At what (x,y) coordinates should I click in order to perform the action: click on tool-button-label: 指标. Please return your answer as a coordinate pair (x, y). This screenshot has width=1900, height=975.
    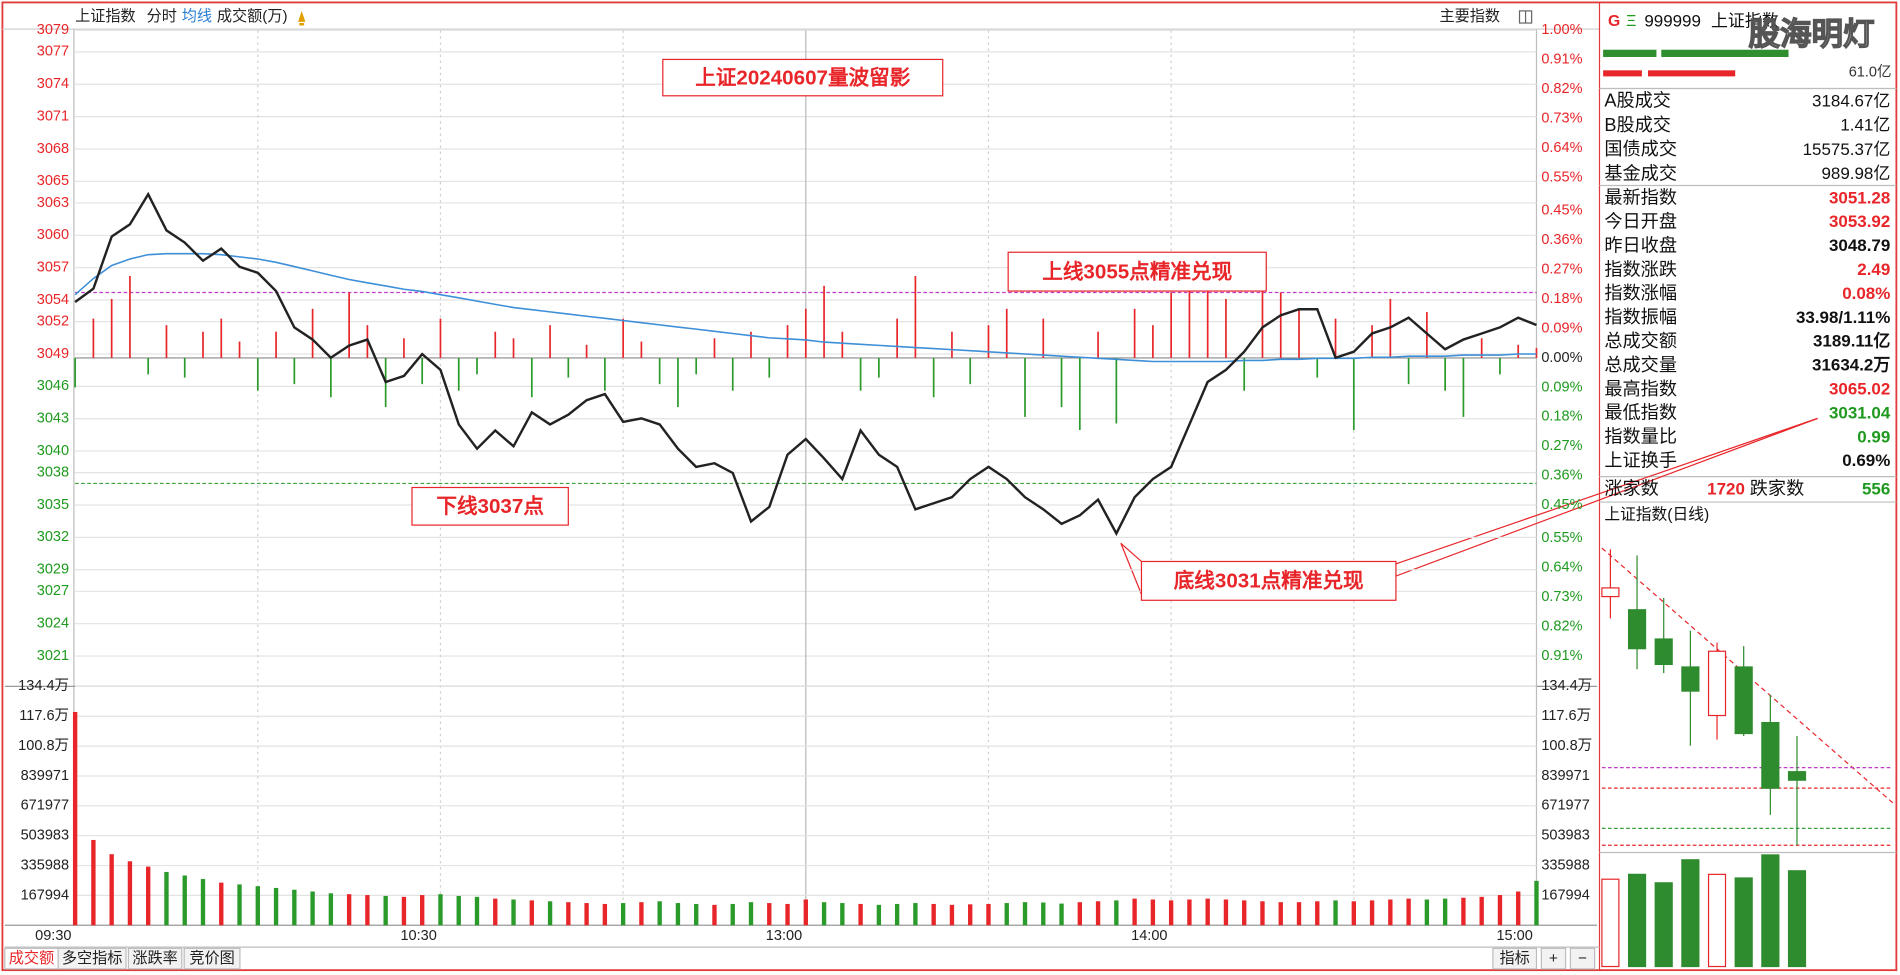
    Looking at the image, I should click on (1515, 958).